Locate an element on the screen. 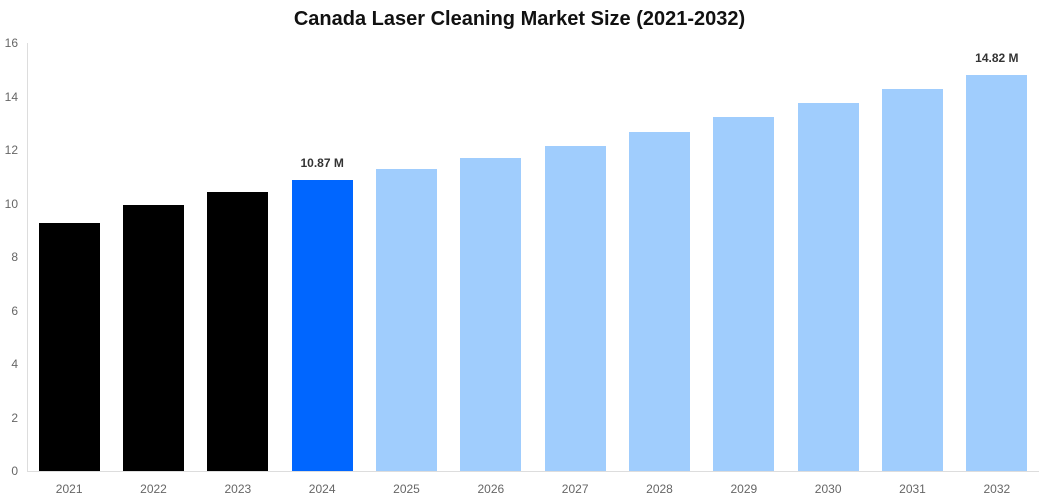 This screenshot has width=1039, height=500. x-tick-label: 2028 is located at coordinates (659, 489).